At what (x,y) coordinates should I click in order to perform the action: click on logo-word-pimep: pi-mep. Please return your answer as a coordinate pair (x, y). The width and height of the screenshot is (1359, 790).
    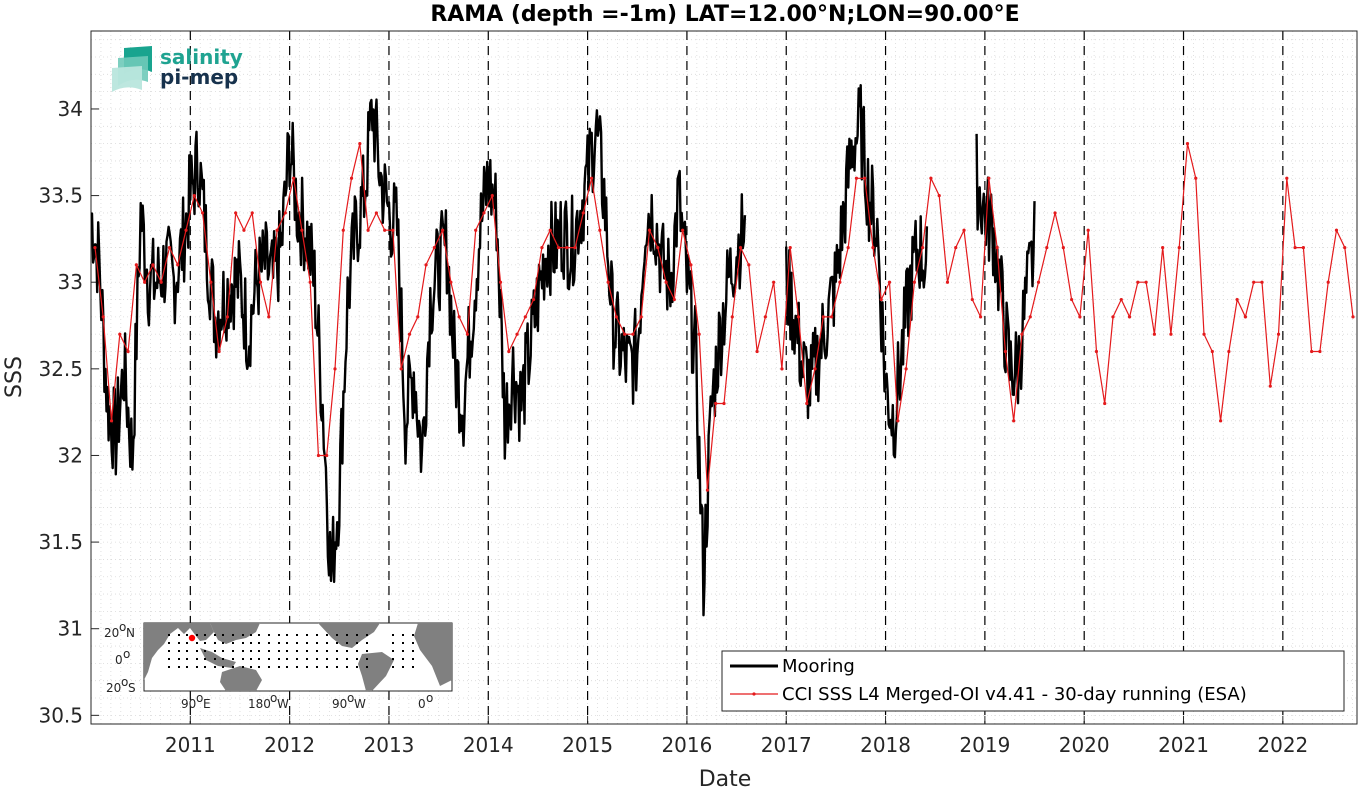
    Looking at the image, I should click on (199, 77).